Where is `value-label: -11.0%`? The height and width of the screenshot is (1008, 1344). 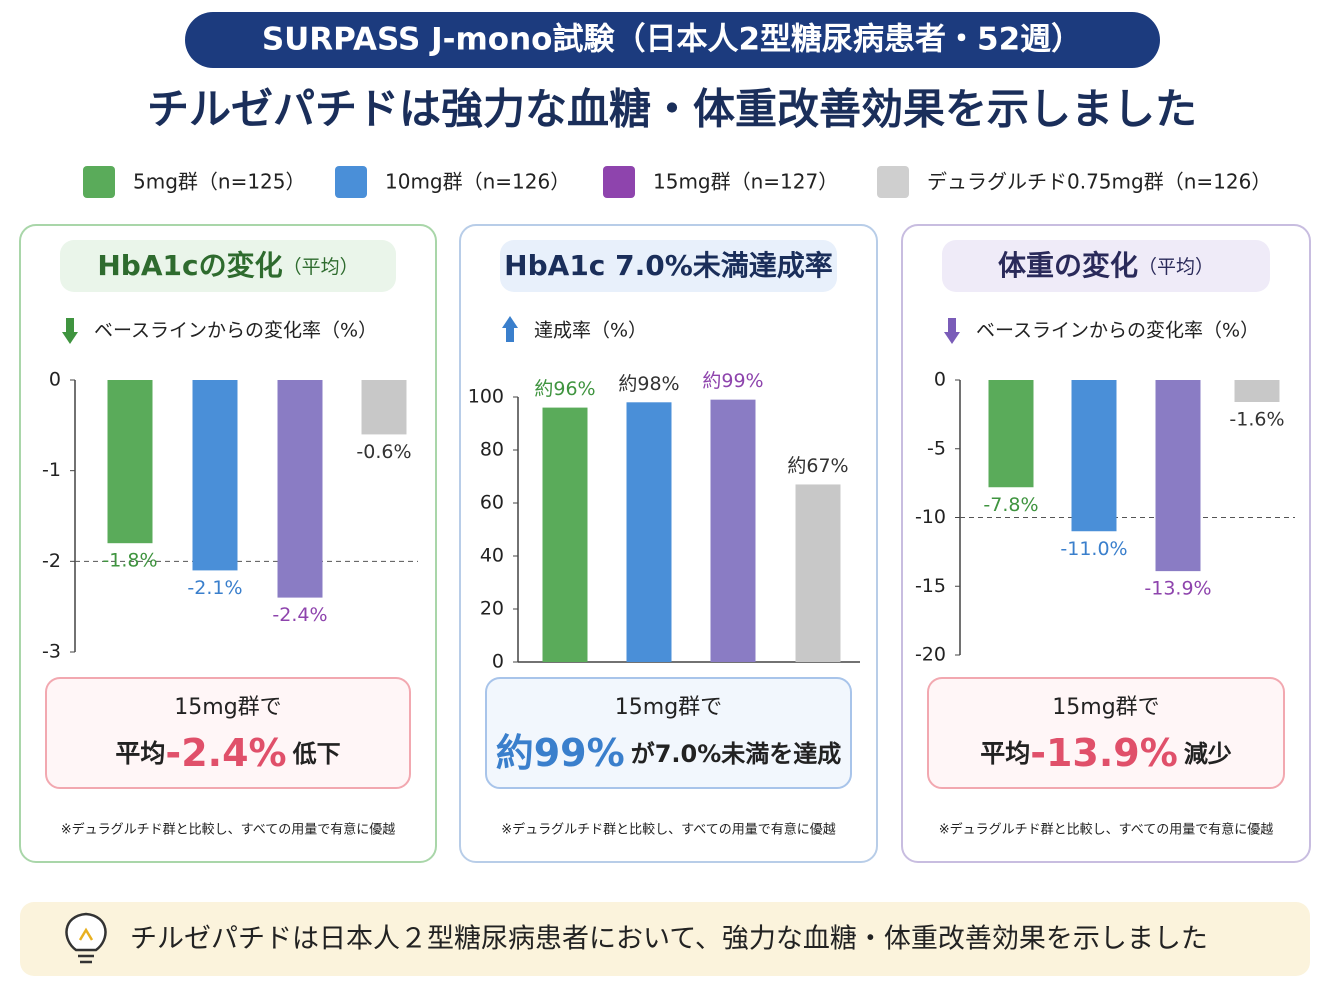 value-label: -11.0% is located at coordinates (1093, 549).